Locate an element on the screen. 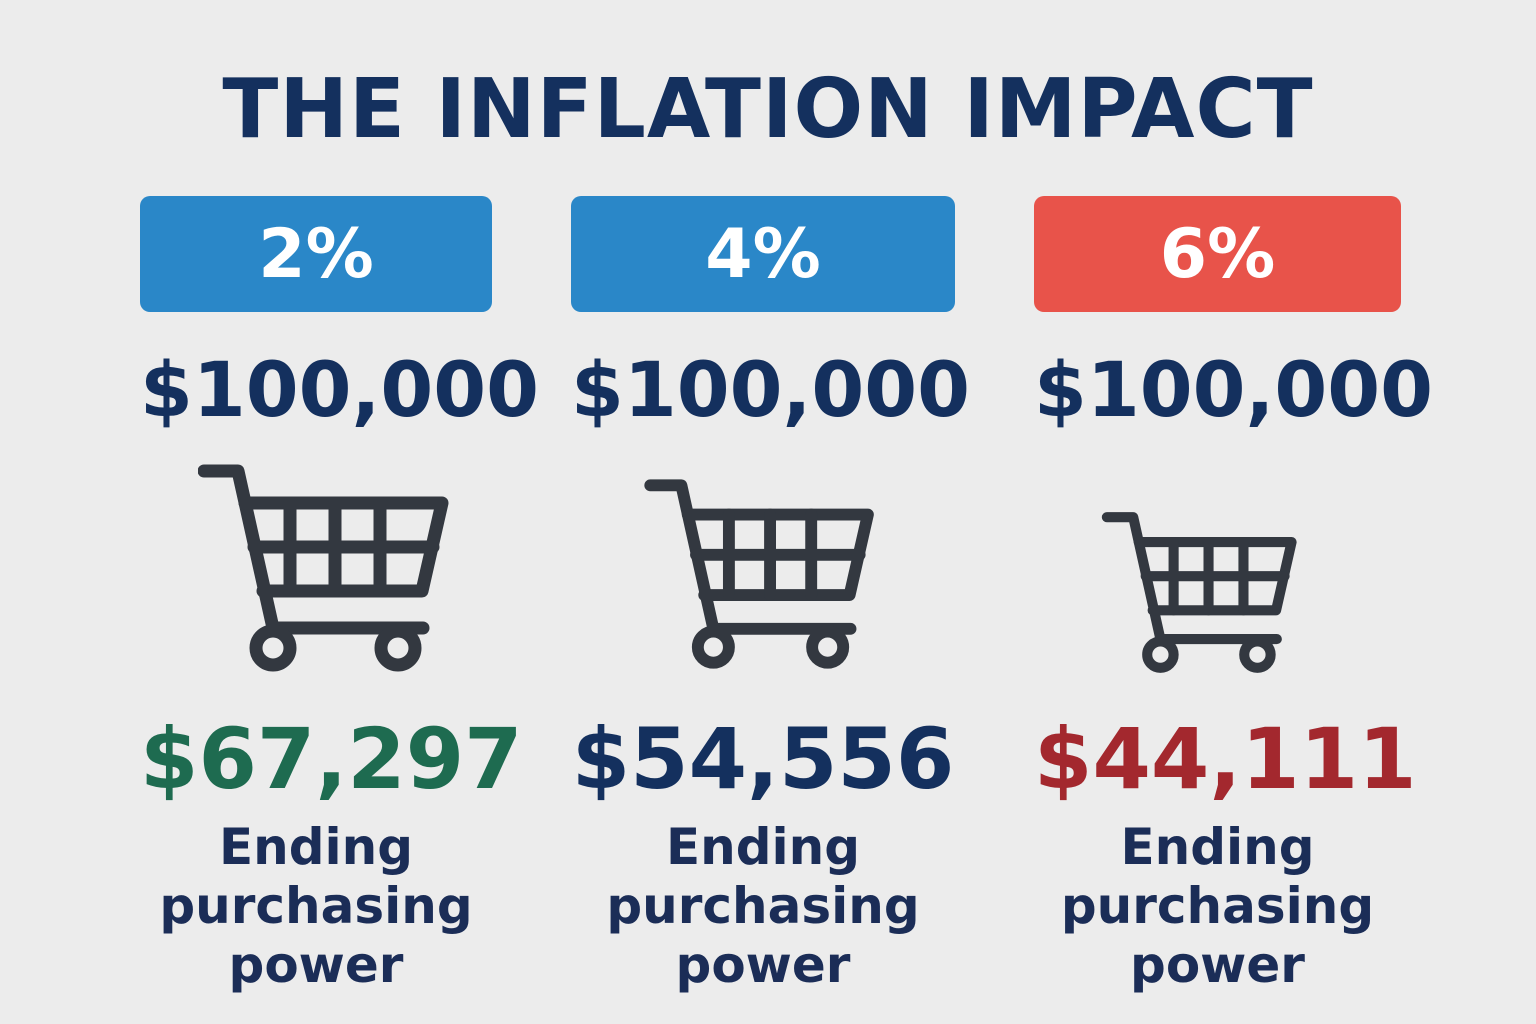 Image resolution: width=1536 pixels, height=1024 pixels. rate-badge: 2% is located at coordinates (316, 254).